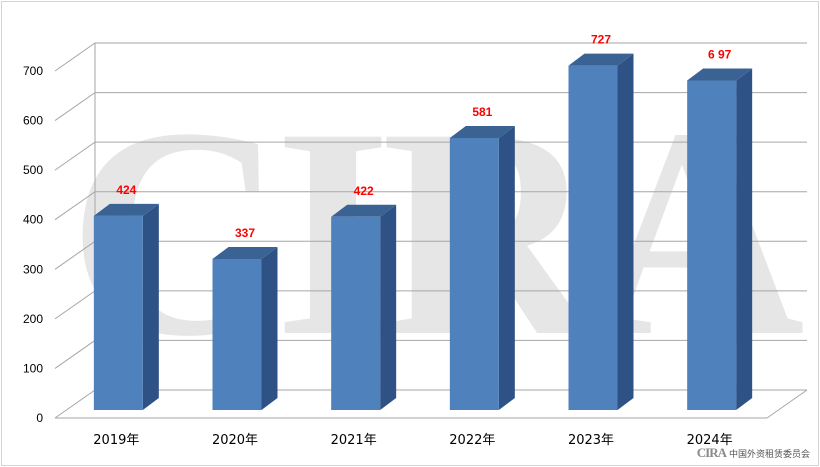 The height and width of the screenshot is (467, 820). Describe the element at coordinates (601, 40) in the screenshot. I see `data-label: 727` at that location.